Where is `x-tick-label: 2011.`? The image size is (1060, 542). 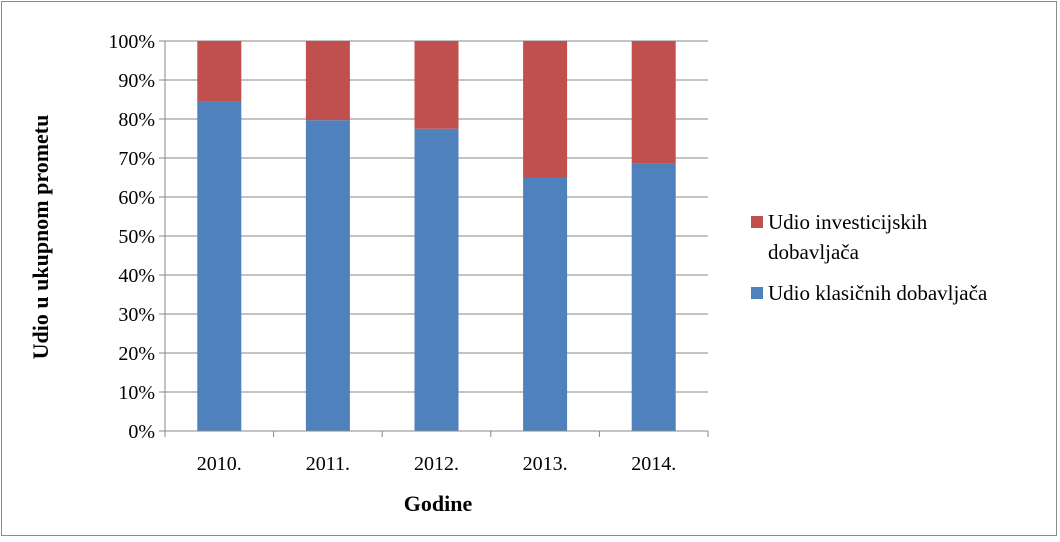 x-tick-label: 2011. is located at coordinates (328, 464).